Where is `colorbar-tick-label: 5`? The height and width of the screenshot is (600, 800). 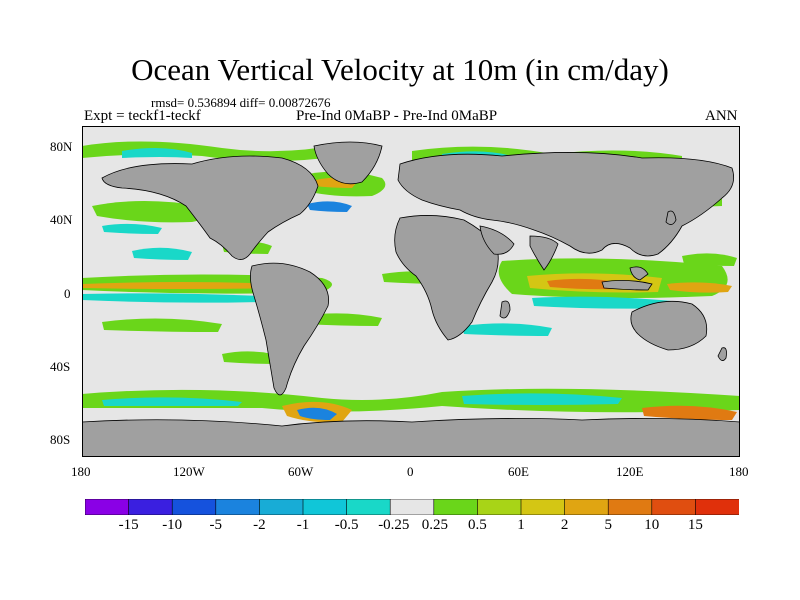 colorbar-tick-label: 5 is located at coordinates (608, 525).